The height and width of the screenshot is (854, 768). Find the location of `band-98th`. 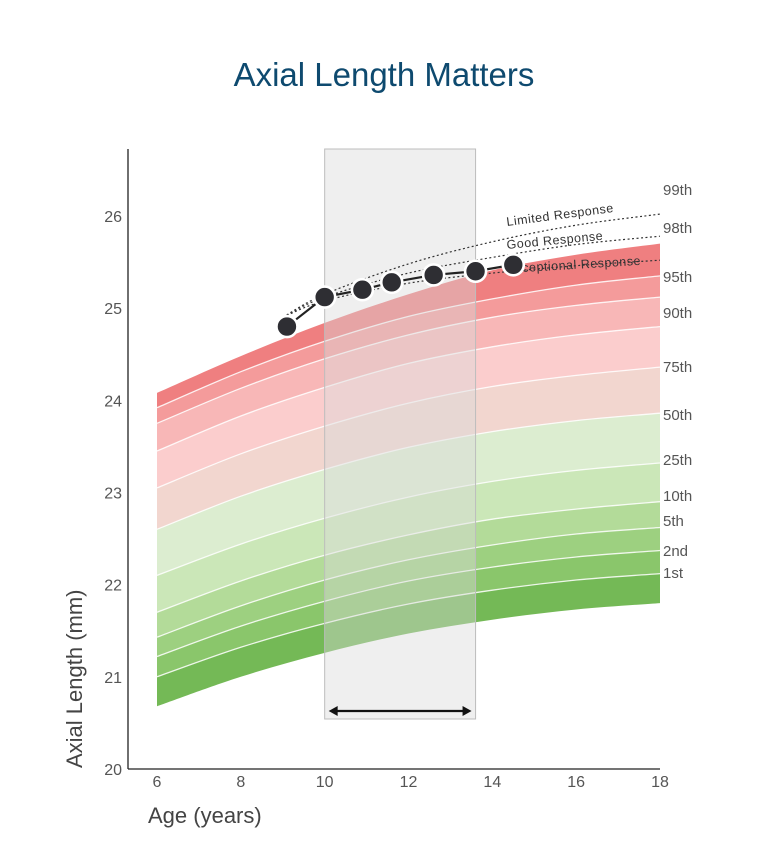

band-98th is located at coordinates (408, 349).